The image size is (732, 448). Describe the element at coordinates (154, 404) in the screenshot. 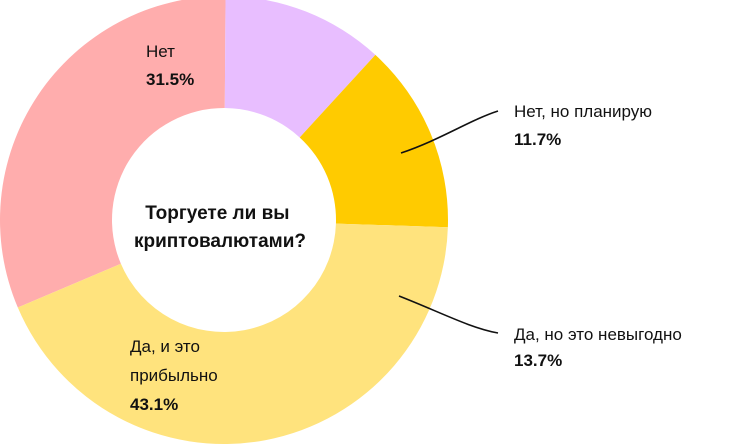

I see `slice-value-profitable: 43.1%` at that location.